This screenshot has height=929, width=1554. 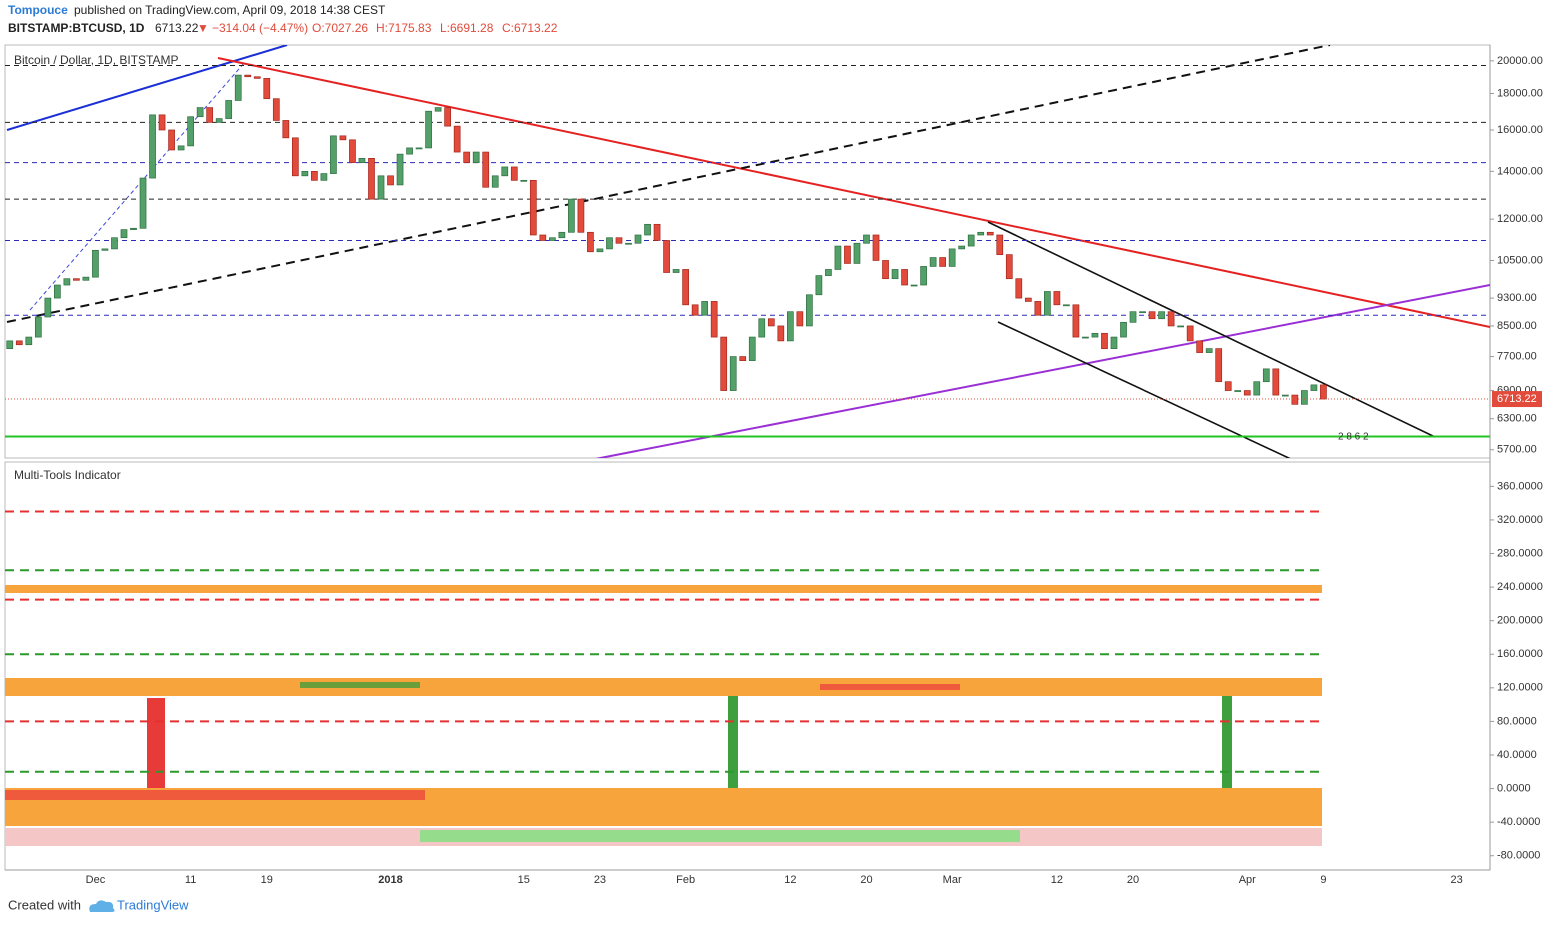 I want to click on y-tick-label: 80.0000, so click(x=1517, y=721).